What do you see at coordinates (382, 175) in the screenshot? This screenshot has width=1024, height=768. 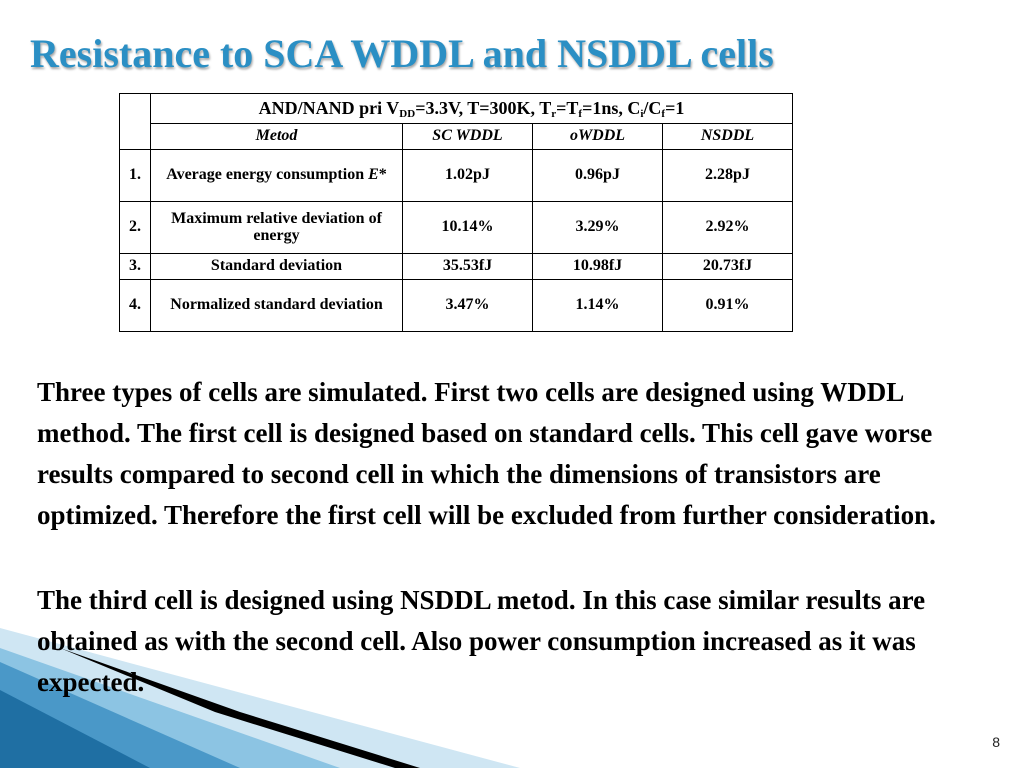 I see `metric-suffix: *` at bounding box center [382, 175].